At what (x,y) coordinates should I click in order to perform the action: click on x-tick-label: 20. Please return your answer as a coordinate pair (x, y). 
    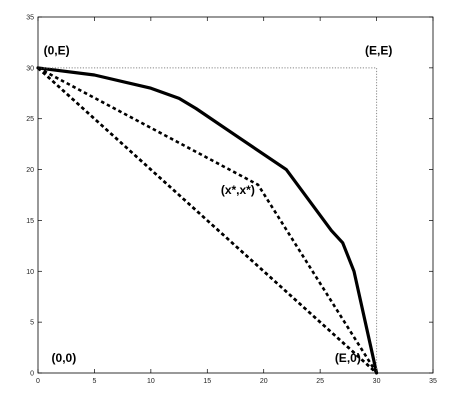
    Looking at the image, I should click on (264, 381).